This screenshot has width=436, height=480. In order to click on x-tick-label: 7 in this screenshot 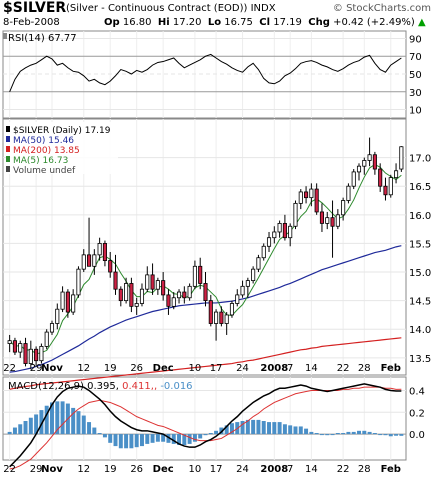, I will do `click(290, 368)`.